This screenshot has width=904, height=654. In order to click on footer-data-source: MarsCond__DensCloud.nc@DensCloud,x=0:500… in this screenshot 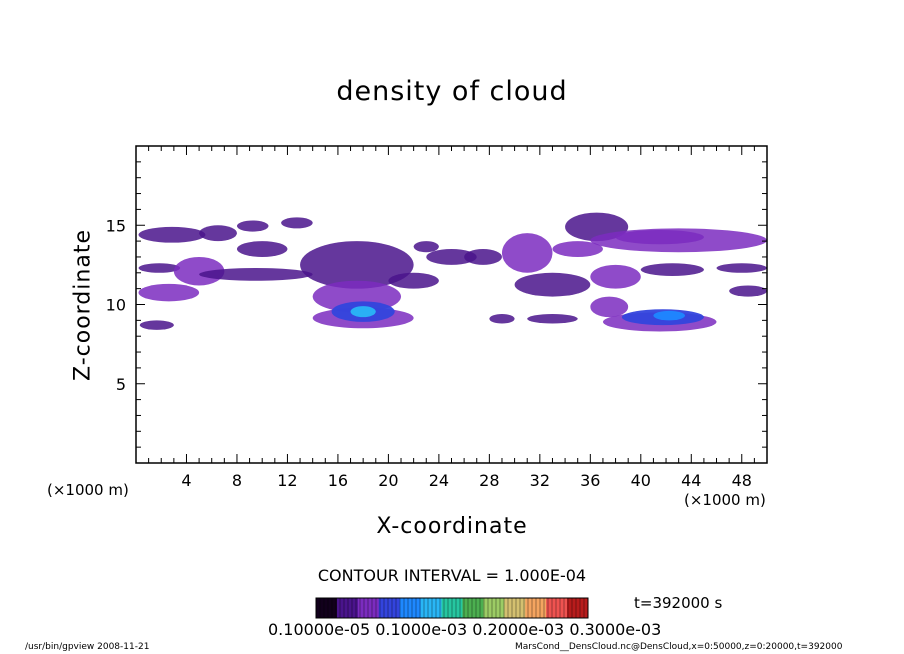, I will do `click(679, 647)`.